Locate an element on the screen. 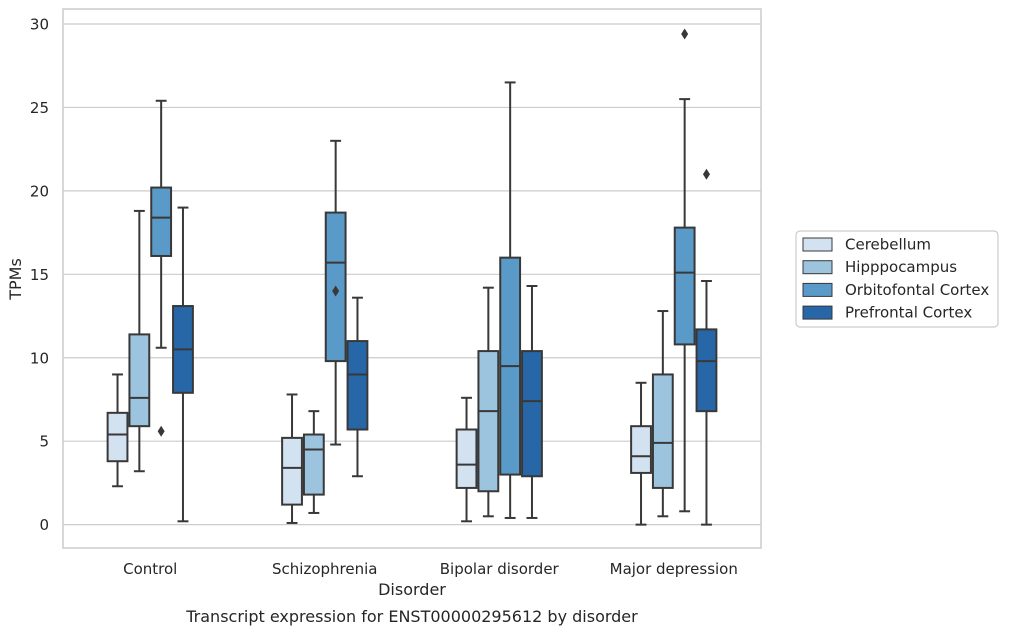  y-tick-label: 30 is located at coordinates (39, 25).